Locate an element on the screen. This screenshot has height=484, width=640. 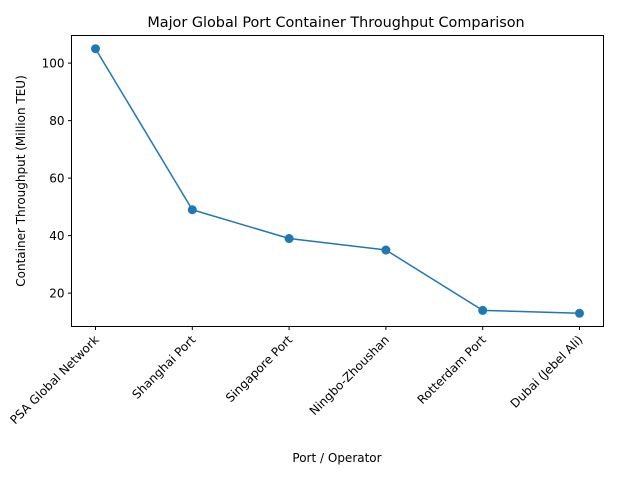
y-axis: 20 40 60 80 100 is located at coordinates (57, 179).